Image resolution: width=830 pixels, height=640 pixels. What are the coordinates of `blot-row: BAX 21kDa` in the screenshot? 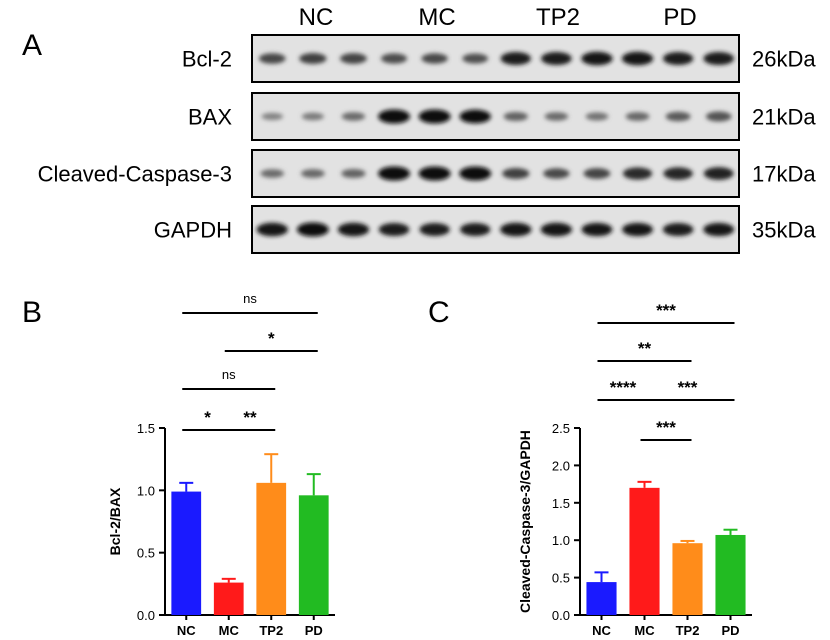 It's located at (502, 116).